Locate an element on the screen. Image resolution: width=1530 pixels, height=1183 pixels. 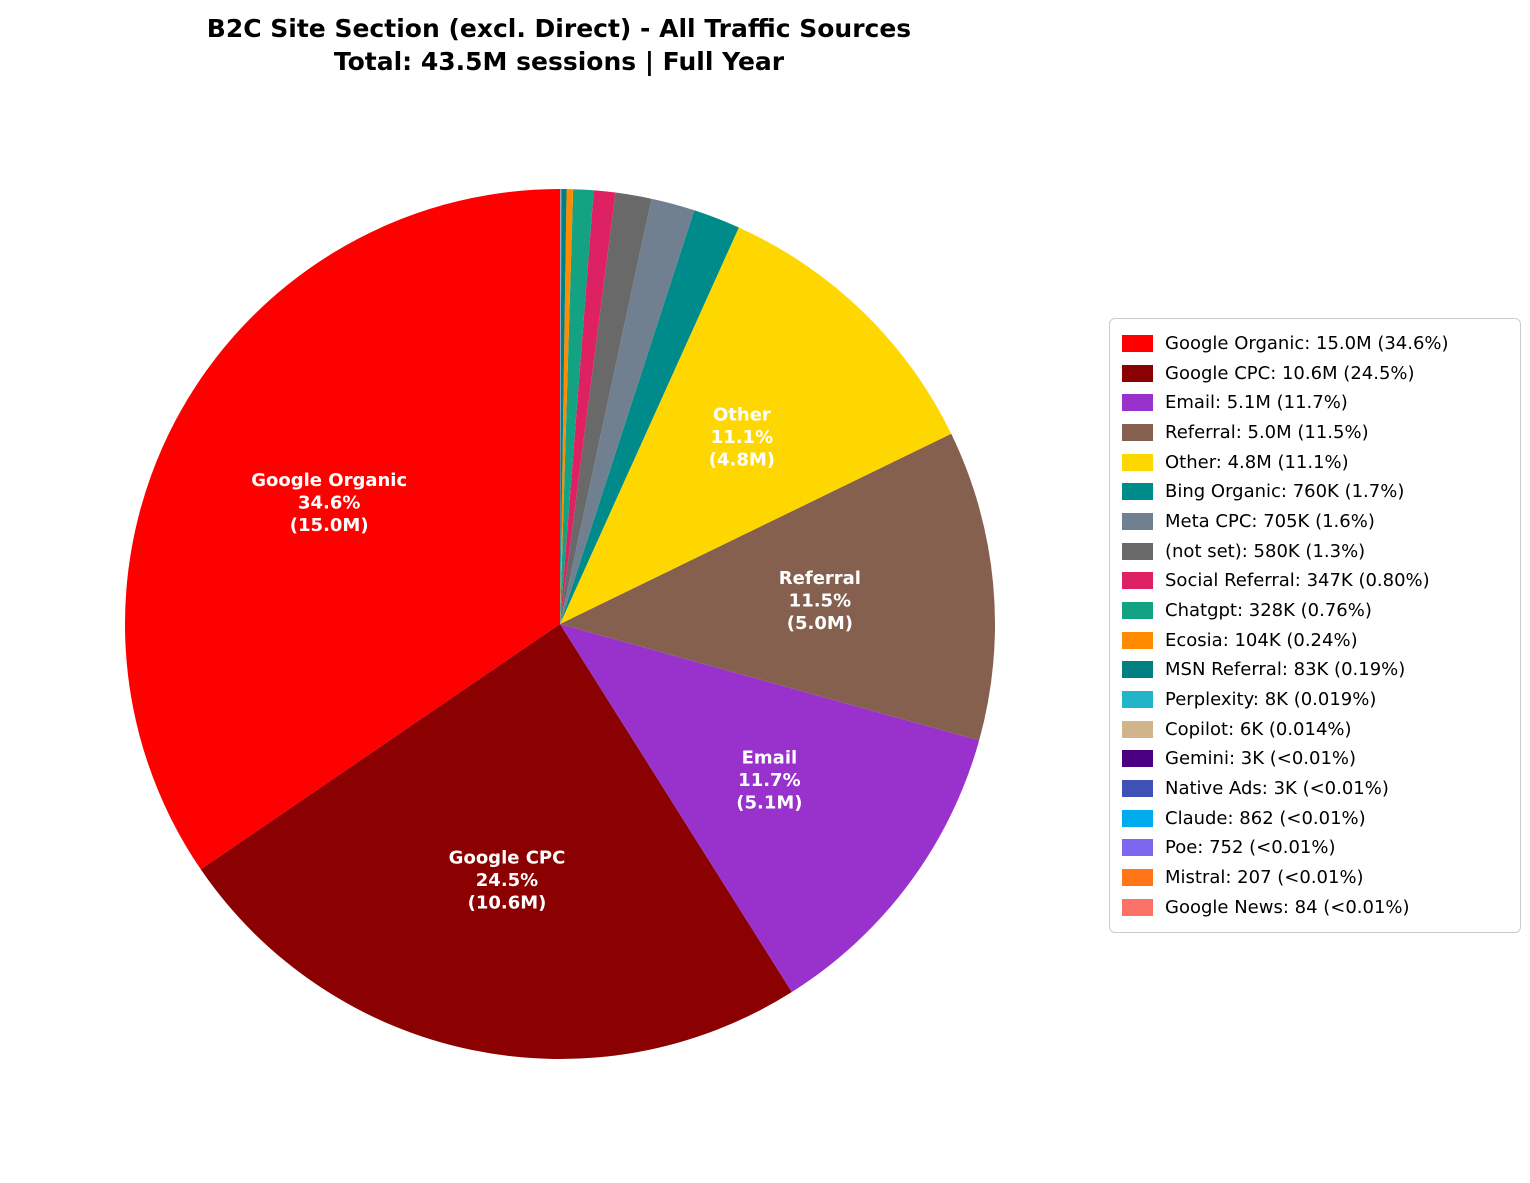
wedge-label-google-organic: Google Organic 34.6% (15.0M) is located at coordinates (329, 503).